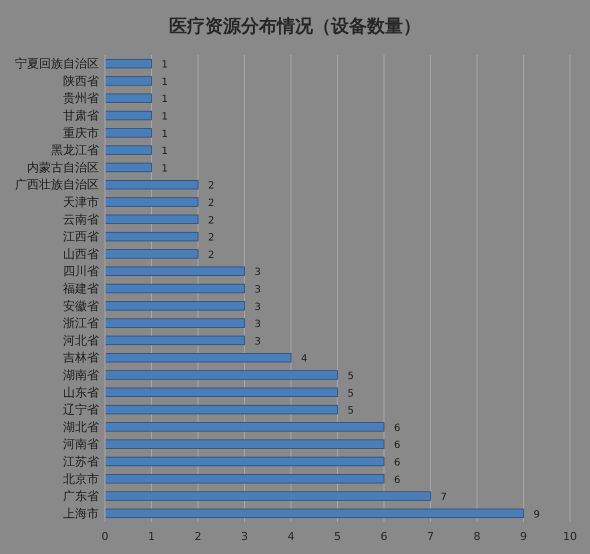 This screenshot has height=554, width=590. What do you see at coordinates (81, 375) in the screenshot?
I see `y-tick-label: 湖南省` at bounding box center [81, 375].